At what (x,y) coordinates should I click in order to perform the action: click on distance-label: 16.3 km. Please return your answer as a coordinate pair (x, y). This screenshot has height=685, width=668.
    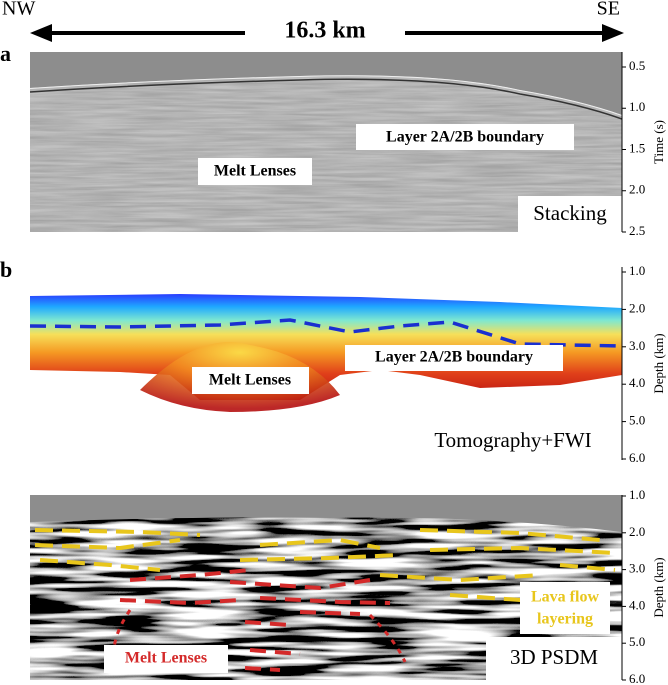
    Looking at the image, I should click on (324, 31).